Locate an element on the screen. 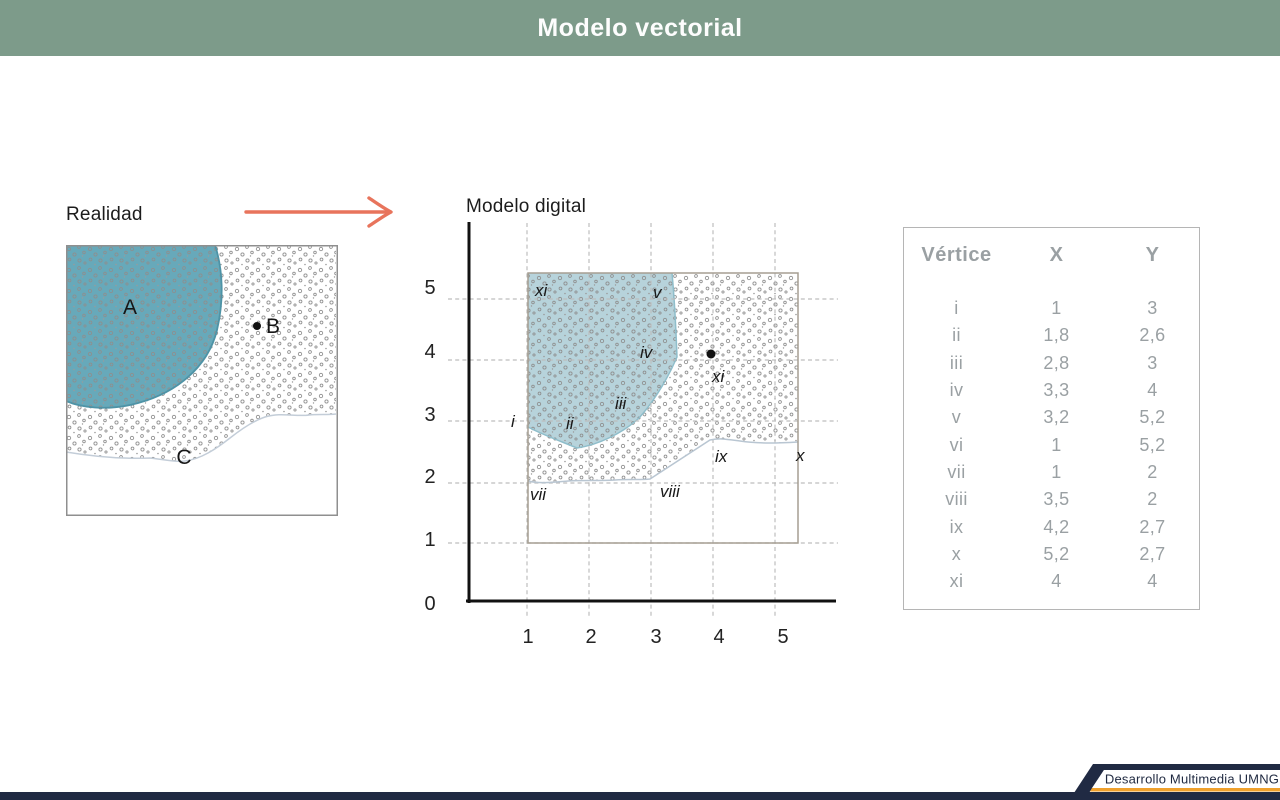 Image resolution: width=1280 pixels, height=800 pixels. table-row: x 5,2 2,7 is located at coordinates (1051, 554).